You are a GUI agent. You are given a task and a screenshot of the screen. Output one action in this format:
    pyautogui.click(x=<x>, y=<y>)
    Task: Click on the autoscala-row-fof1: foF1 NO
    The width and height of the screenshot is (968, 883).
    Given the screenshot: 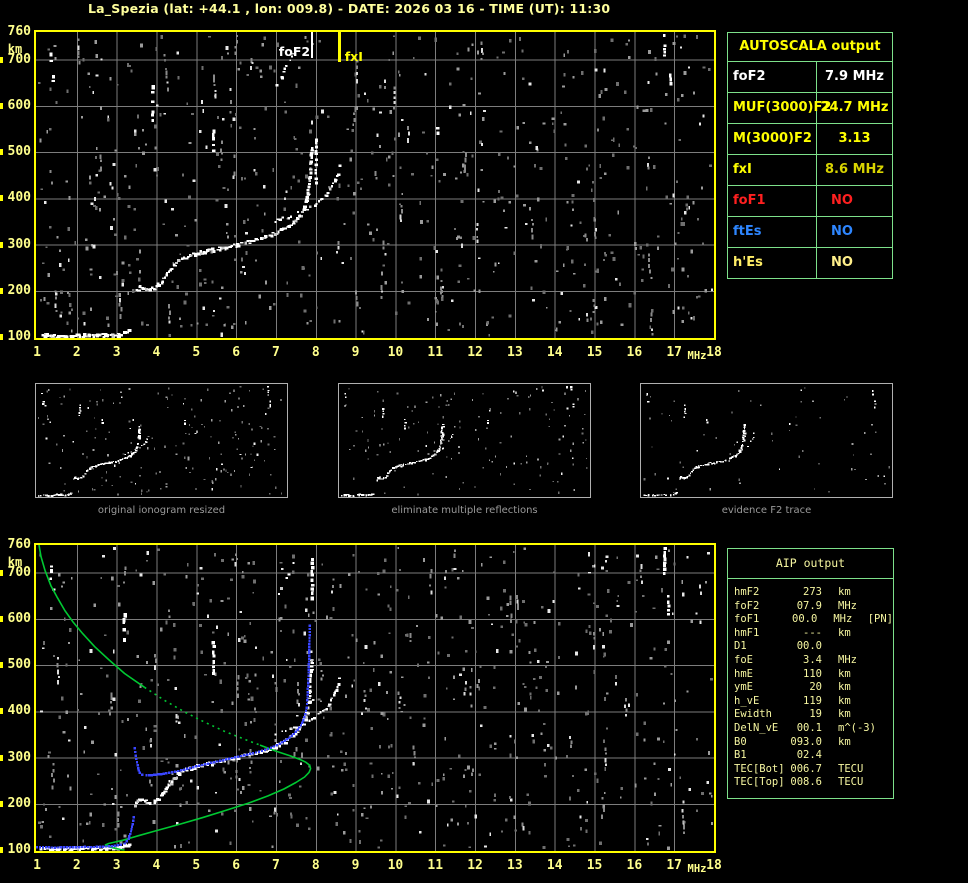 What is the action you would take?
    pyautogui.click(x=810, y=201)
    